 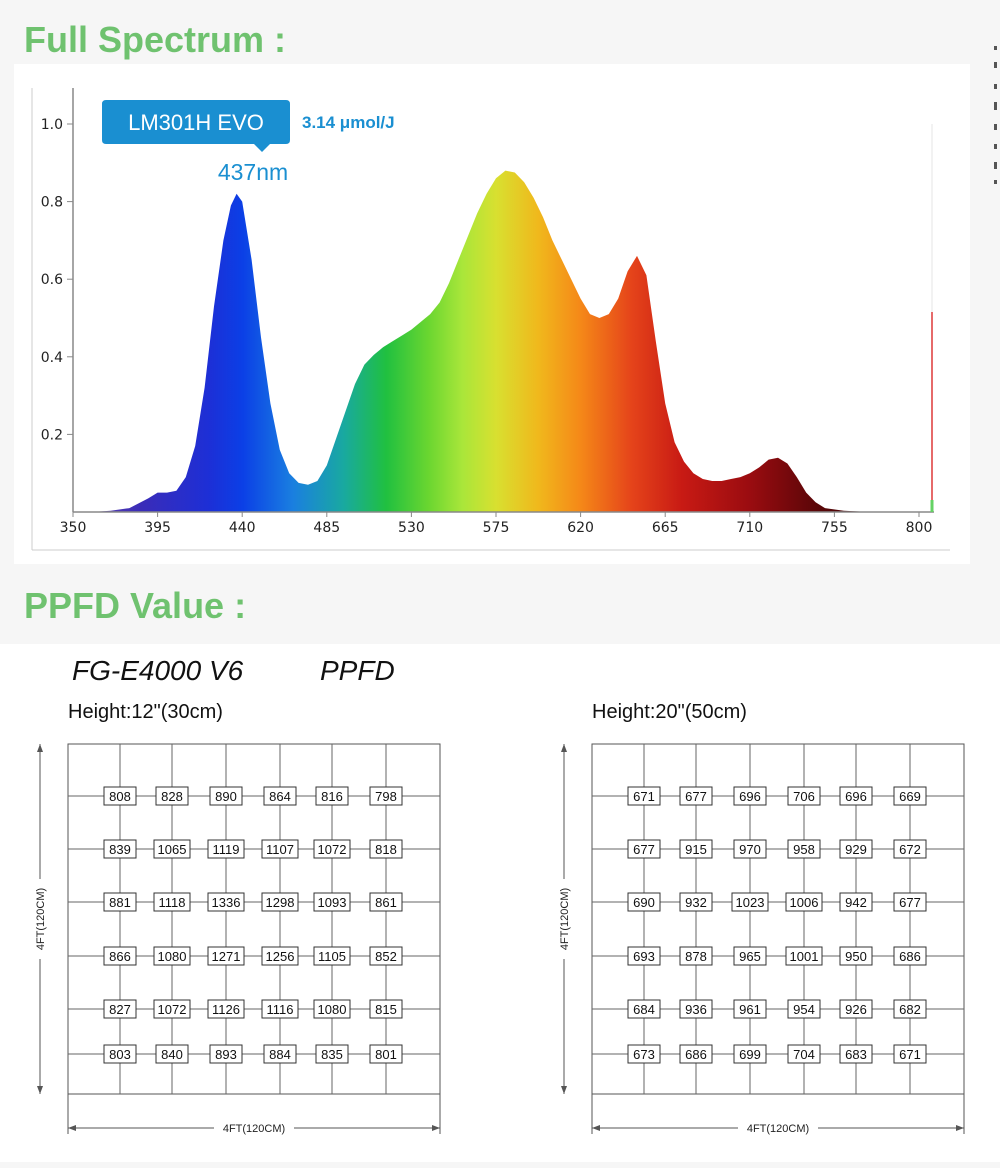 I want to click on ppfd-cell-value: 958, so click(x=804, y=849).